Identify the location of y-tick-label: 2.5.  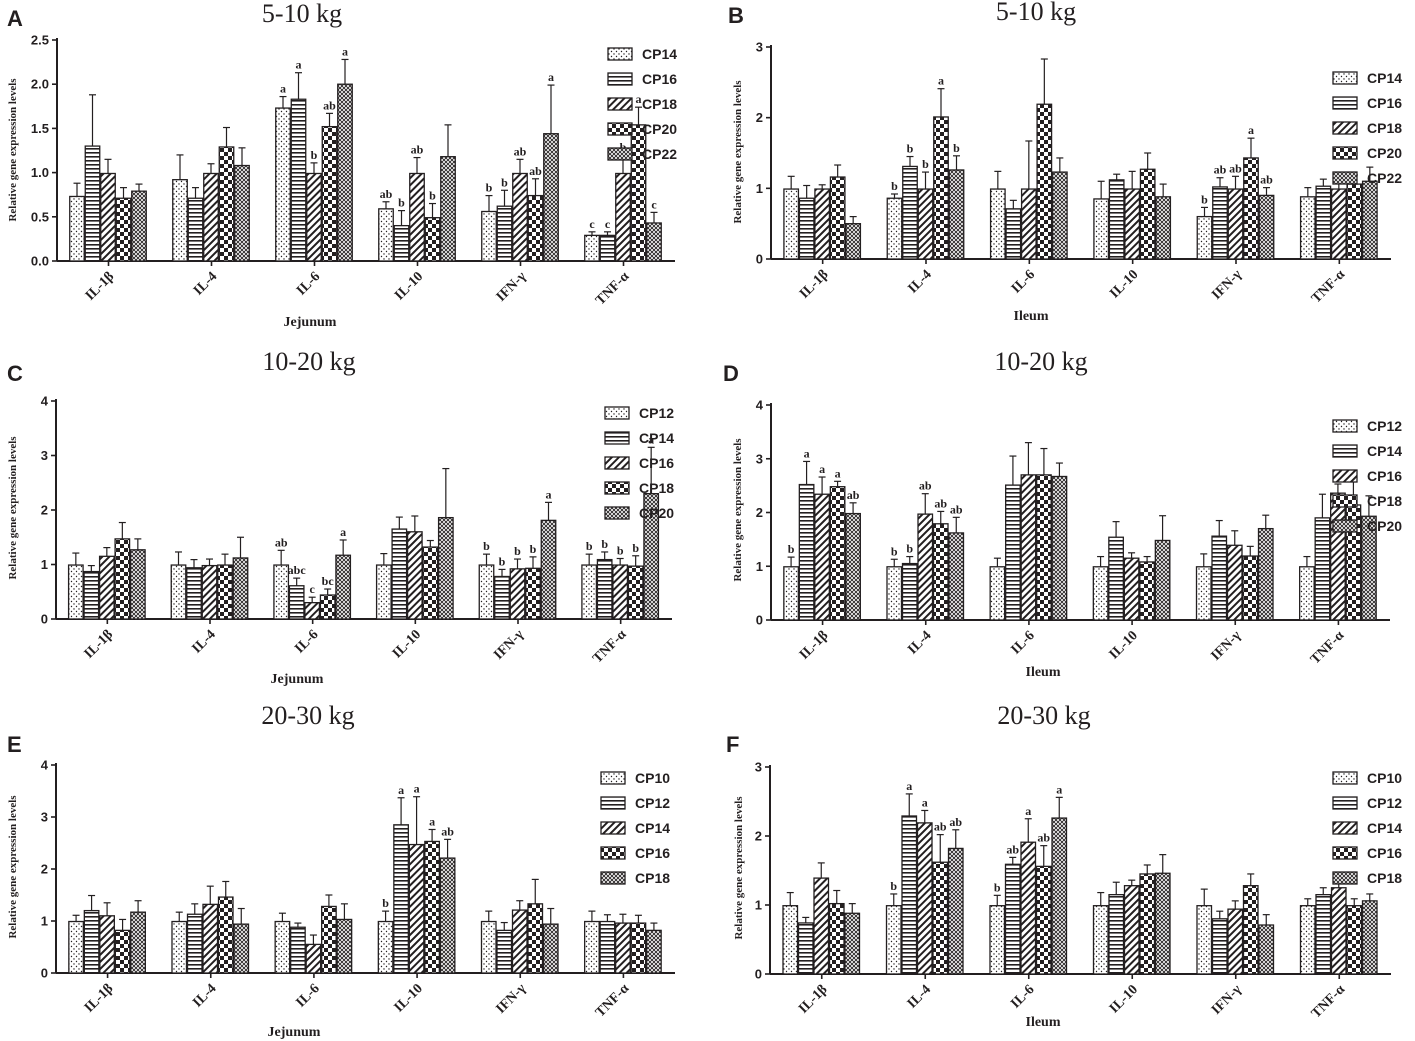
(40, 40).